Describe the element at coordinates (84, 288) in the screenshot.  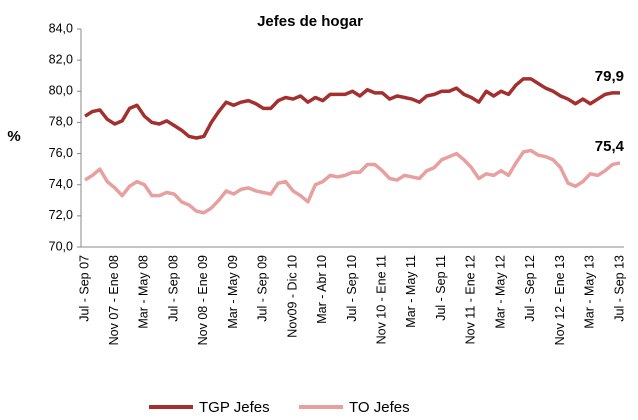
I see `x-tick-label: Jul - Sep 07` at that location.